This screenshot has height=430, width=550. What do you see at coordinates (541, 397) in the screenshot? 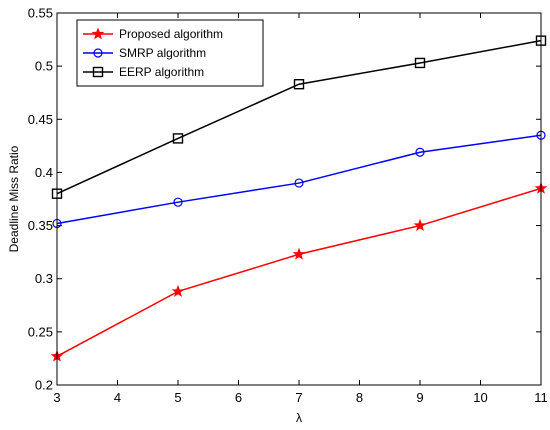
I see `x-tick-label: 11` at bounding box center [541, 397].